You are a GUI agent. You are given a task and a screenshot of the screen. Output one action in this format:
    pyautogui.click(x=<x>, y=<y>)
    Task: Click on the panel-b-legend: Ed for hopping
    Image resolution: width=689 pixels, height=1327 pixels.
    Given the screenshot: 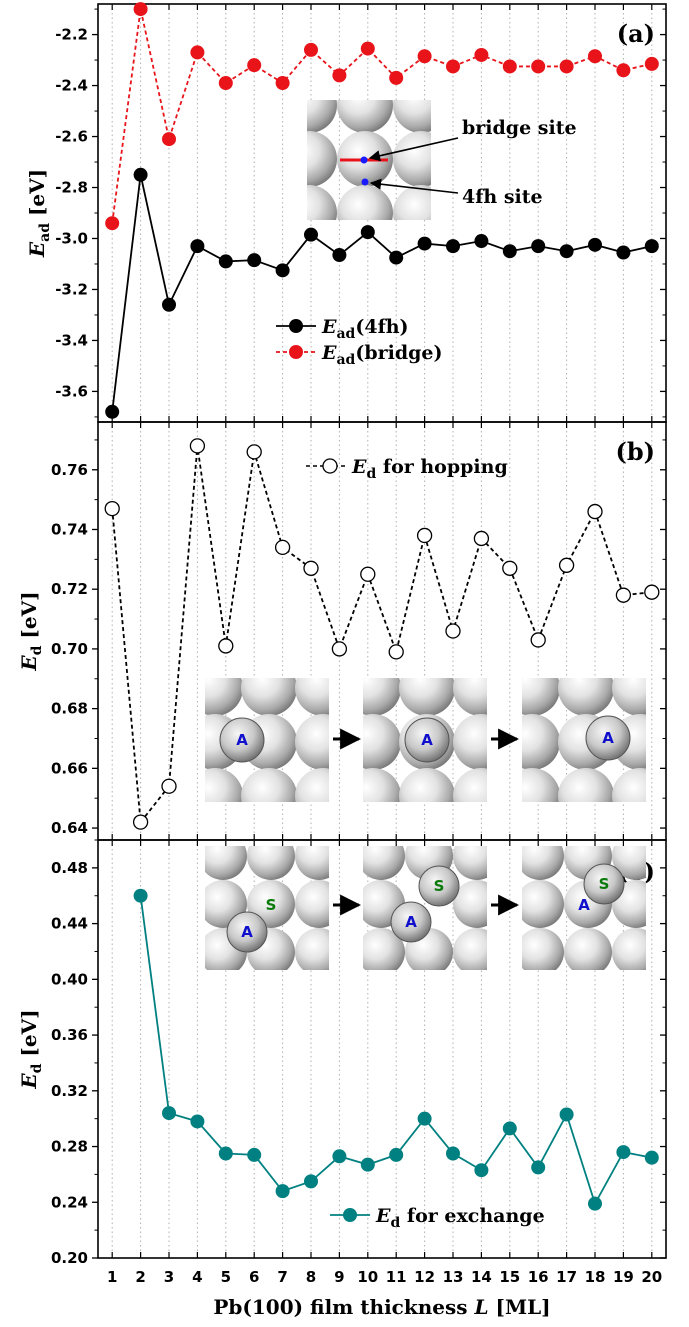 What is the action you would take?
    pyautogui.click(x=407, y=469)
    